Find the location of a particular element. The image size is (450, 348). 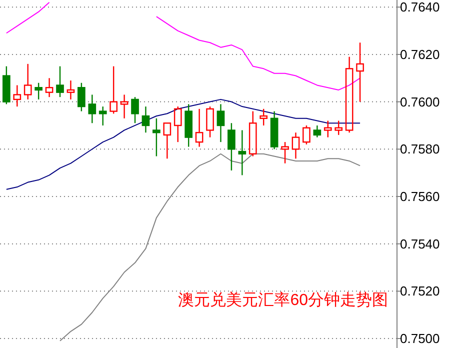

y-tick-label: 0.7520 is located at coordinates (420, 291).